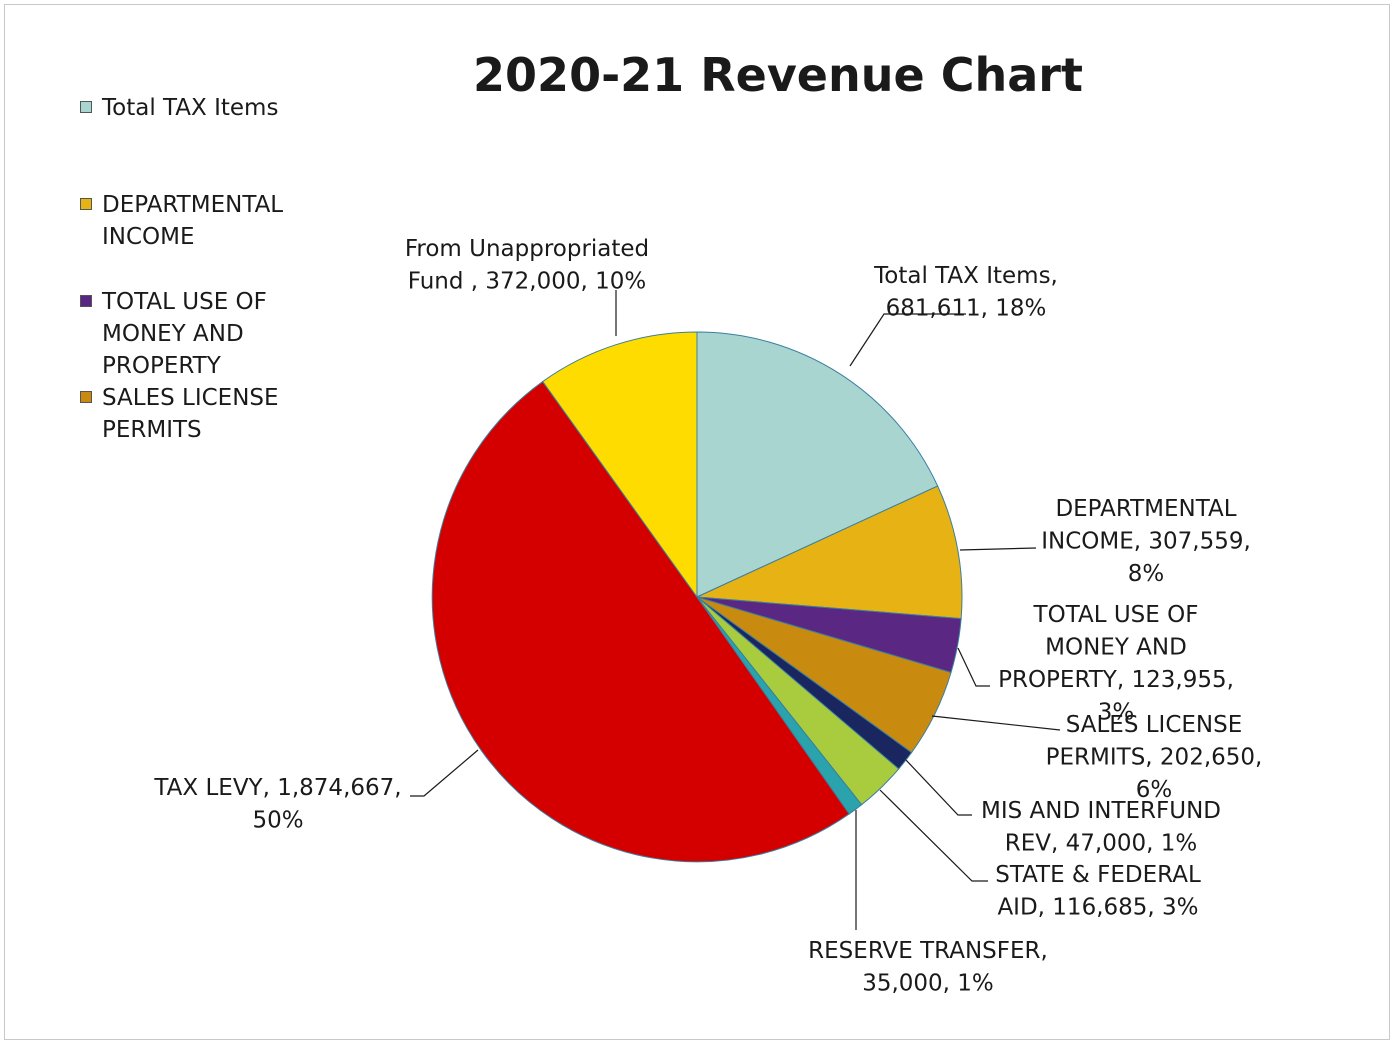 The image size is (1396, 1046). I want to click on data-label-from-unappropriated-fund: From Unappropriated Fund , 372,000, 10%, so click(527, 265).